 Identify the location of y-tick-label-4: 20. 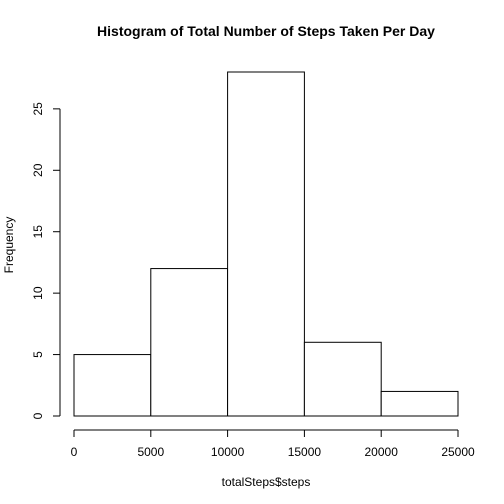
(38, 170).